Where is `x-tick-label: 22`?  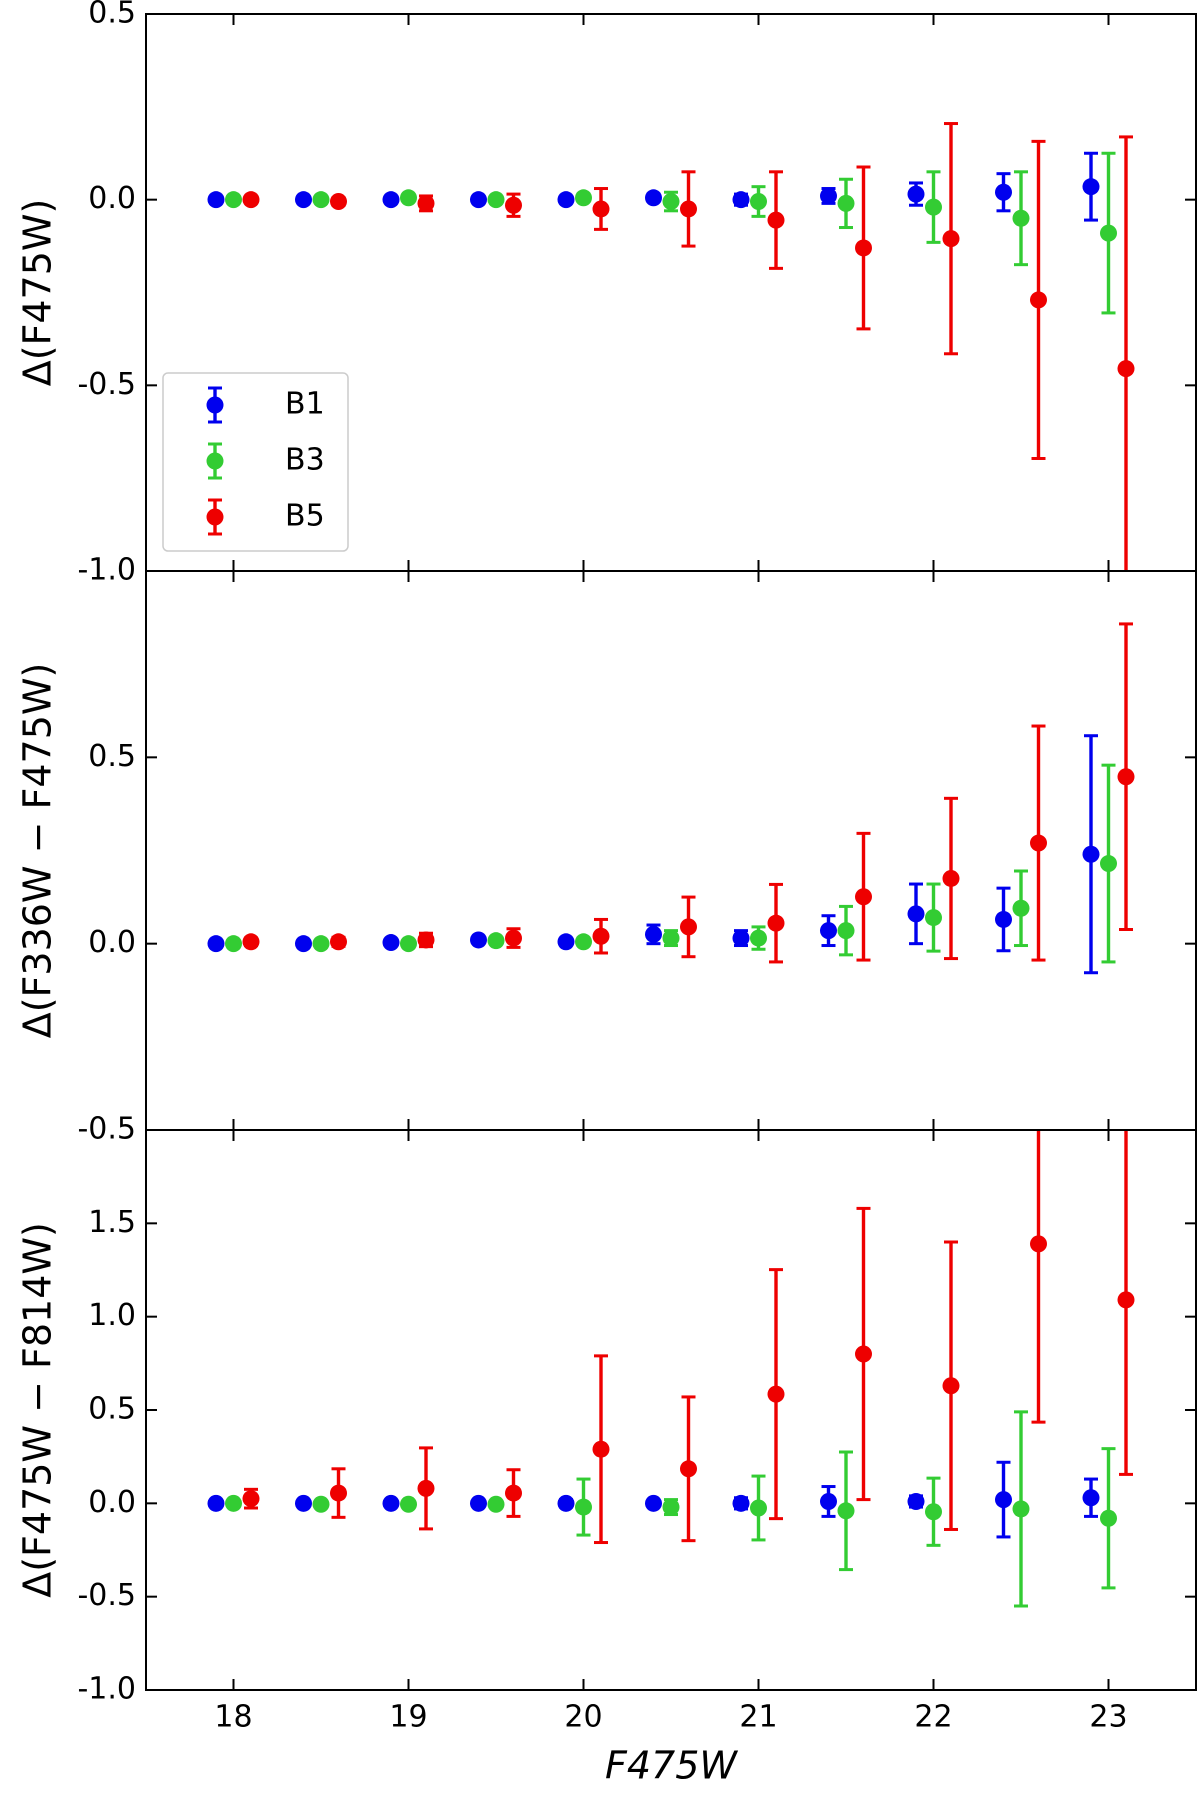 x-tick-label: 22 is located at coordinates (933, 1717).